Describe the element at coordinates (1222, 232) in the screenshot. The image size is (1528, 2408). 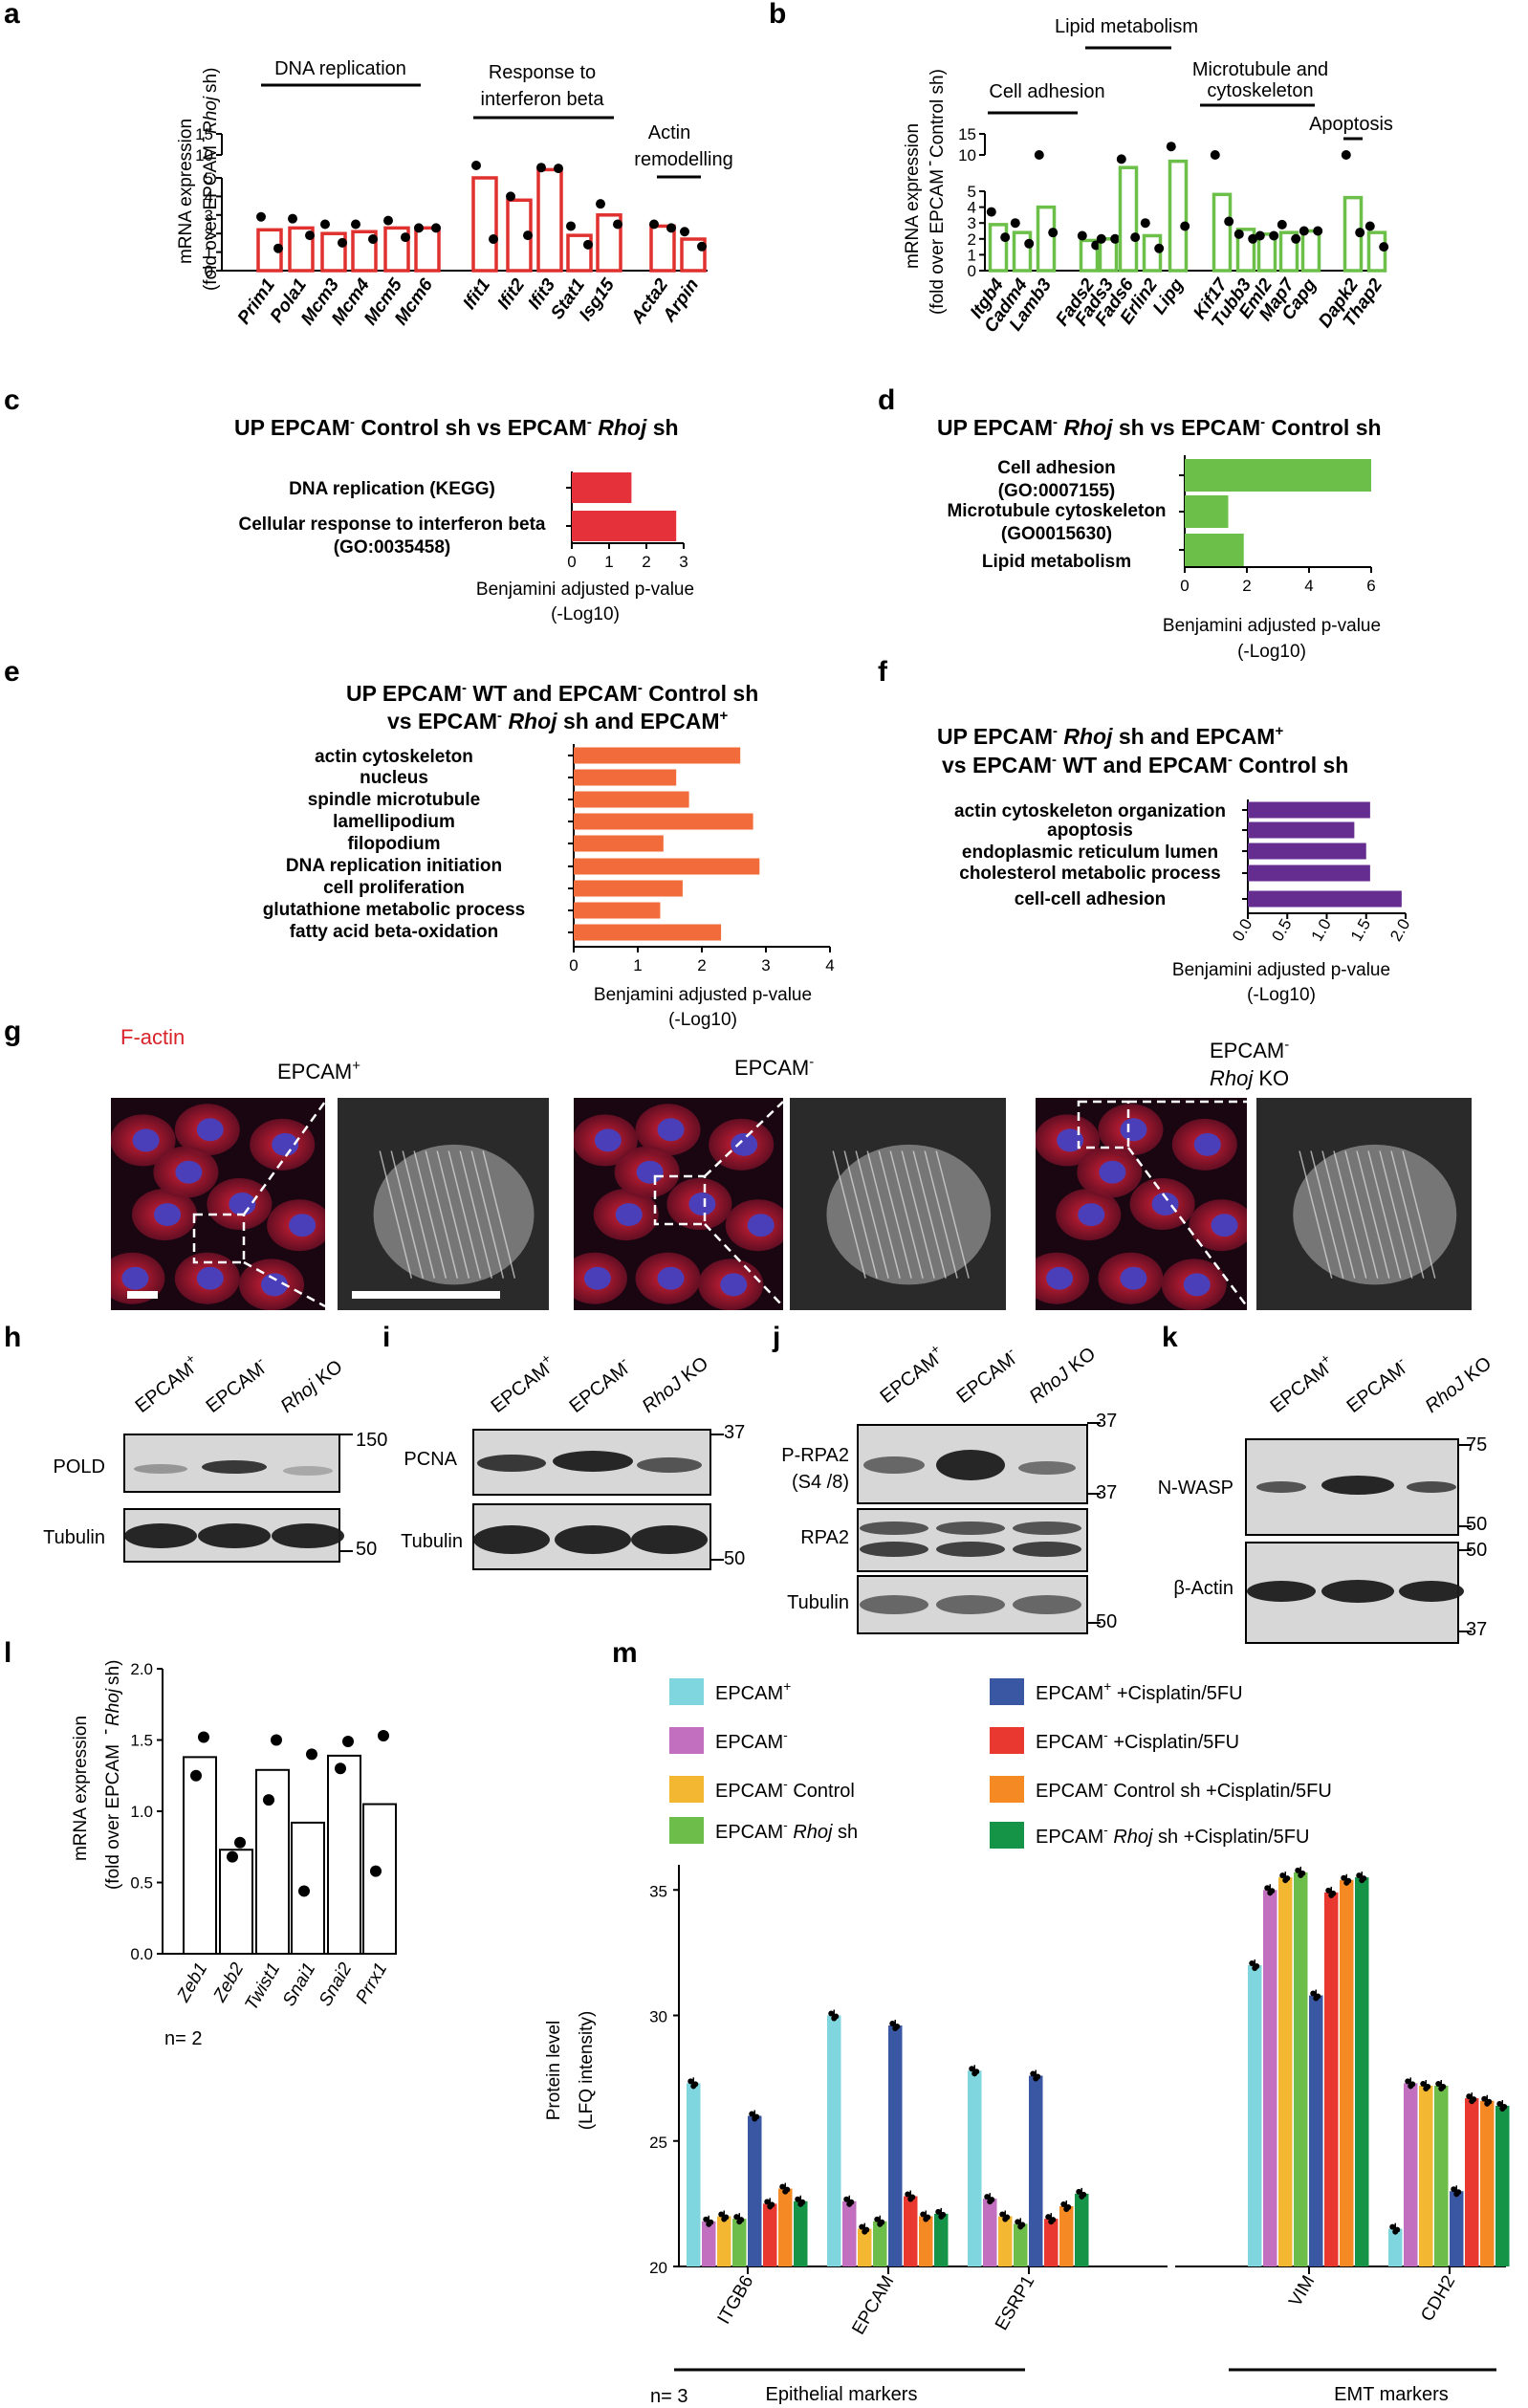
I see `bar-Kif17` at that location.